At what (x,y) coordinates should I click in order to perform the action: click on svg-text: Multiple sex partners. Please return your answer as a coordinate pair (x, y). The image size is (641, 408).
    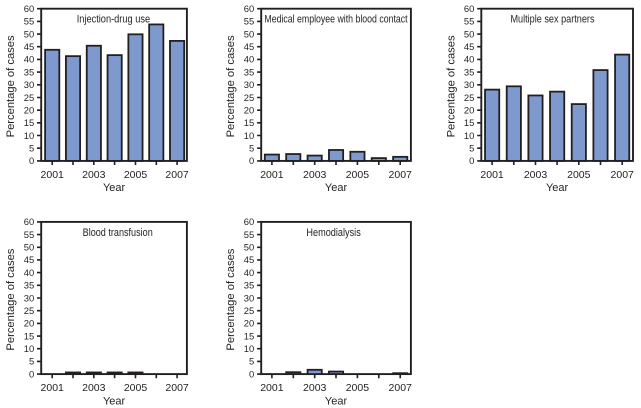
    Looking at the image, I should click on (552, 20).